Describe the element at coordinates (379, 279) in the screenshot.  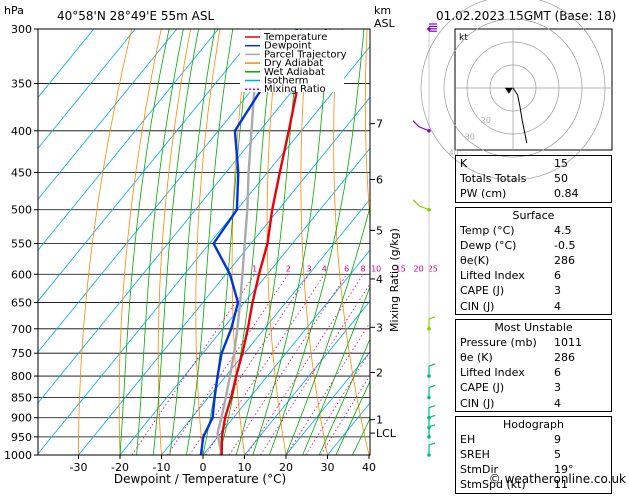
I see `km-tick-label: 4` at that location.